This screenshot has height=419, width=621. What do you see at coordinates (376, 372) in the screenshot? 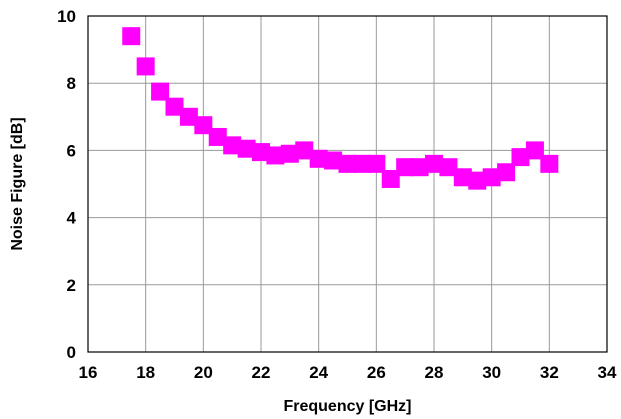
I see `x-tick-label: 26` at bounding box center [376, 372].